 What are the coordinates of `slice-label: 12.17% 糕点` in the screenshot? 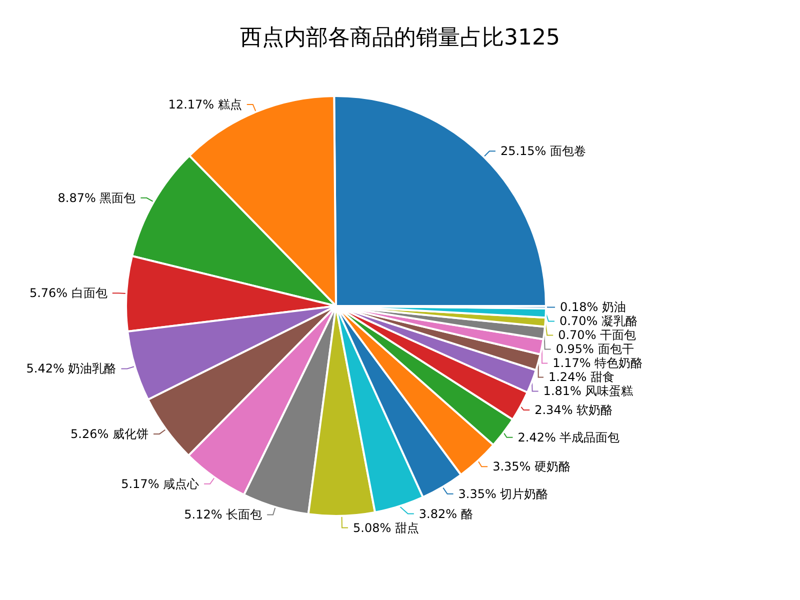 It's located at (205, 104).